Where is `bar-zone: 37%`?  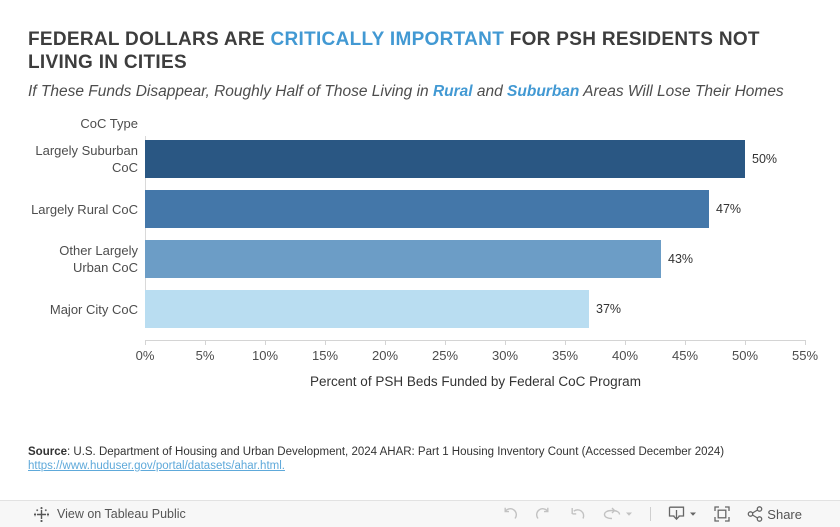
bar-zone: 37% is located at coordinates (475, 309).